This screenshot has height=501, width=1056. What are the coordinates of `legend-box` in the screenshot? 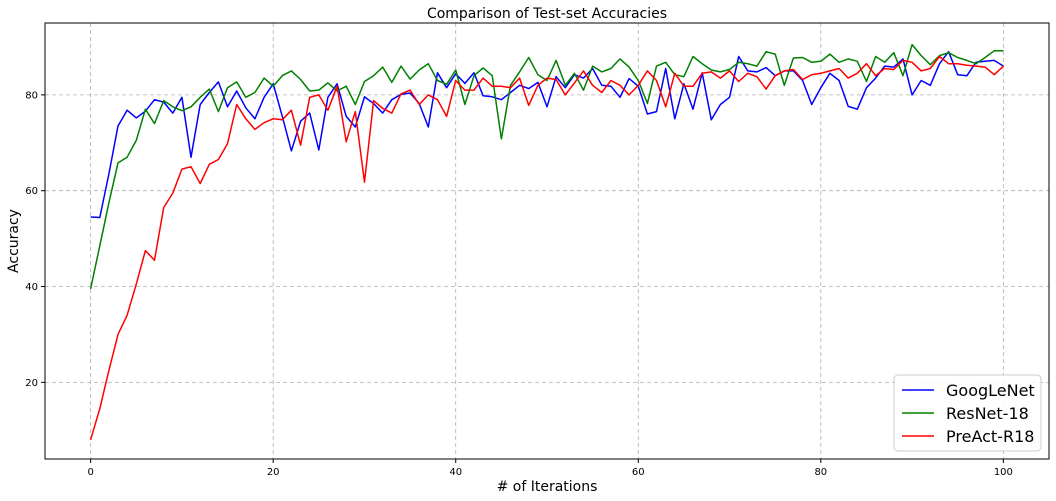 It's located at (967, 413).